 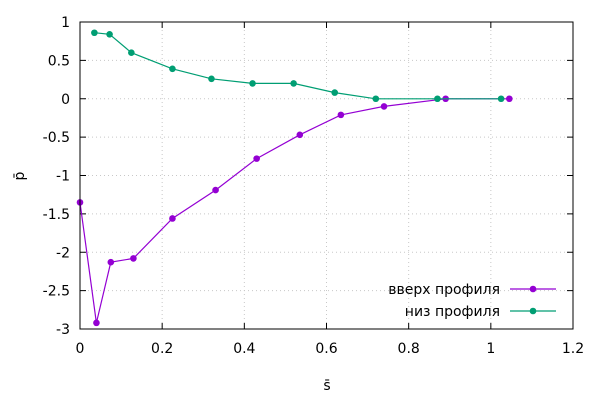 I want to click on y-tick-label: -1, so click(x=63, y=177).